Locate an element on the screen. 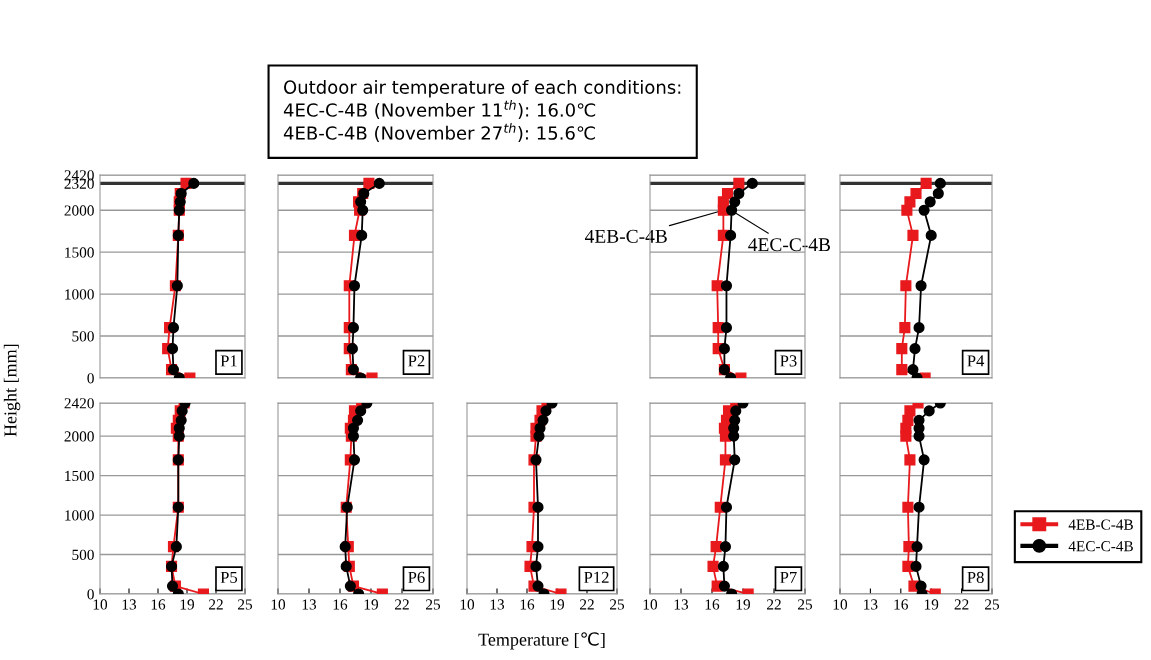  text: Outdoor air temperature of each conditions: is located at coordinates (482, 89).